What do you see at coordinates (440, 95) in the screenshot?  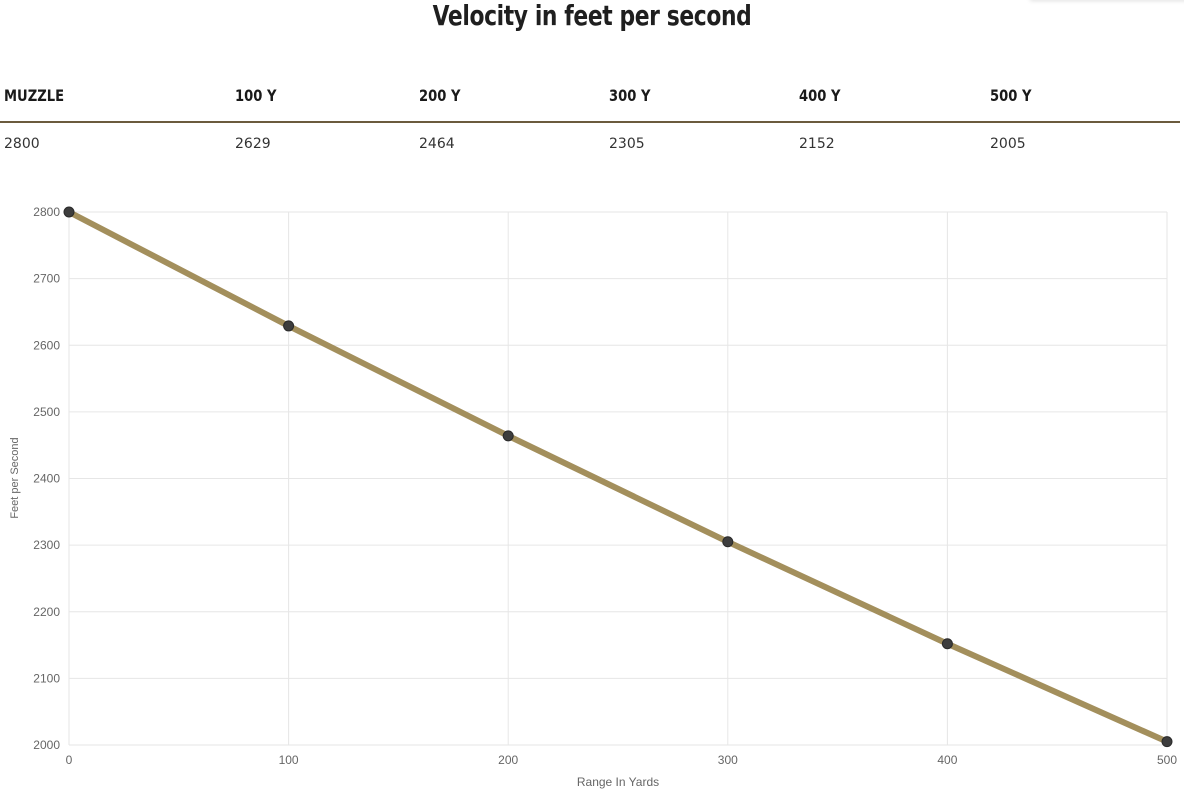 I see `column-header-200y: 200 Y` at bounding box center [440, 95].